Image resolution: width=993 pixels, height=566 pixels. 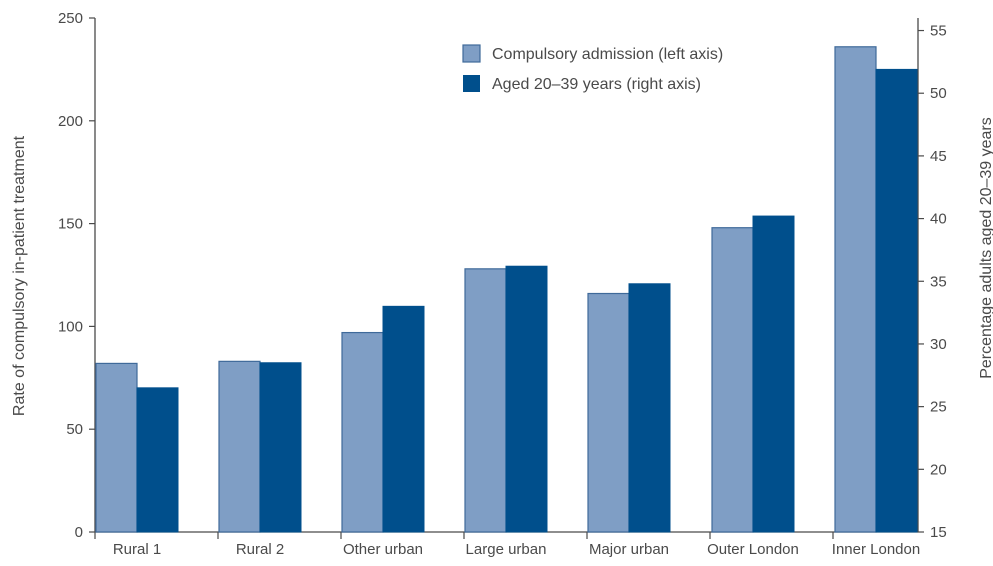 What do you see at coordinates (607, 54) in the screenshot?
I see `legend-label-compulsory-admission: Compulsory admission (left axis)` at bounding box center [607, 54].